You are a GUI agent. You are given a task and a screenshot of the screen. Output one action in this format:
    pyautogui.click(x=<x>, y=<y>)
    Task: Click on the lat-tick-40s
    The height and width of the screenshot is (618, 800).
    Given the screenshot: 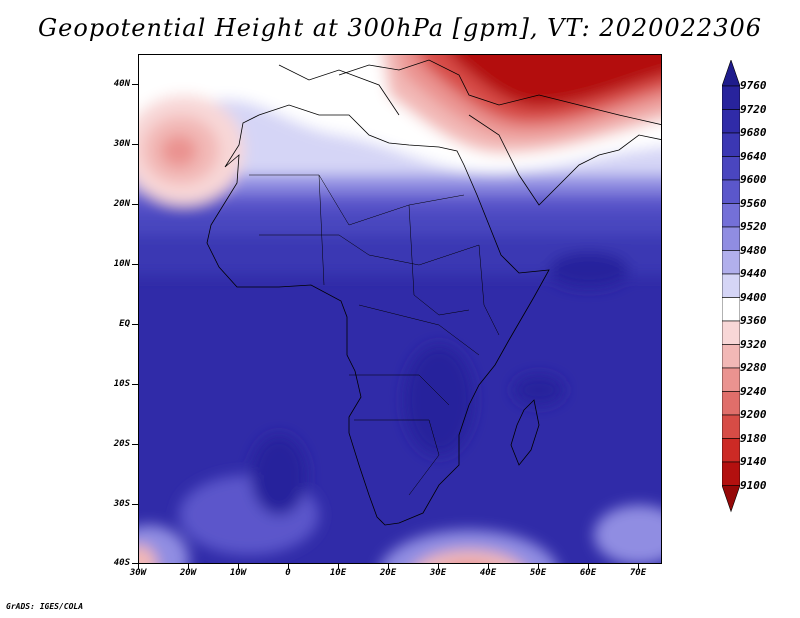 What is the action you would take?
    pyautogui.click(x=135, y=563)
    